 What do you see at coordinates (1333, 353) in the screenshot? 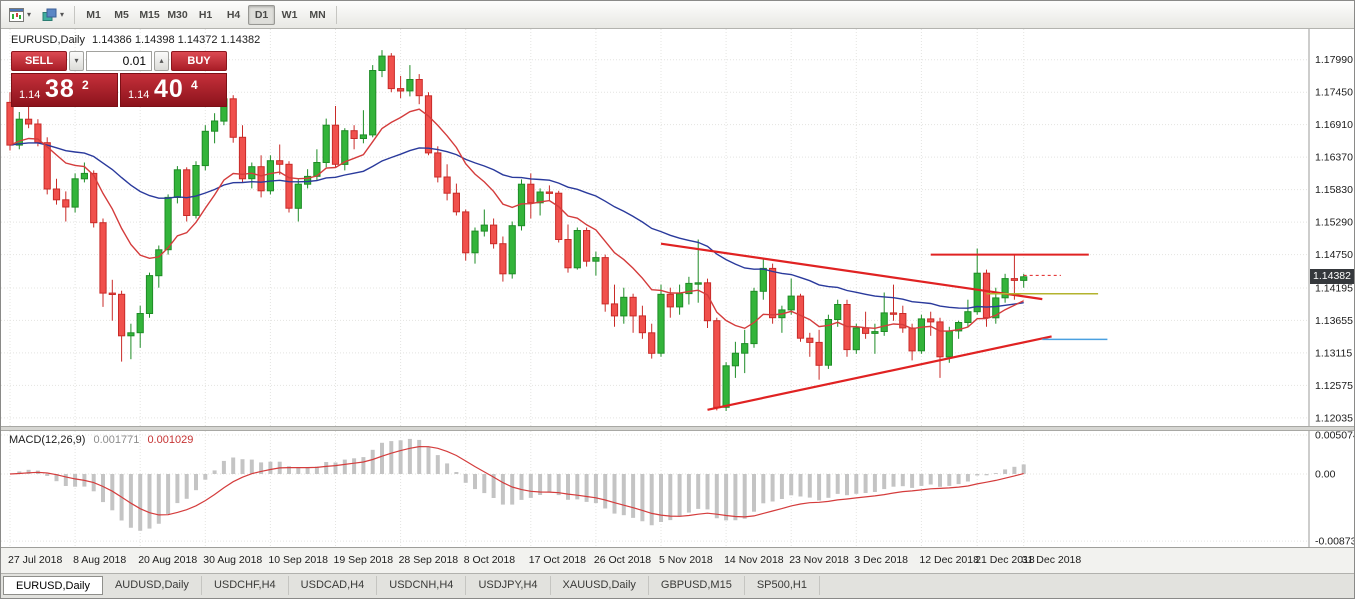
I see `svg-text: 1.13115` at bounding box center [1333, 353].